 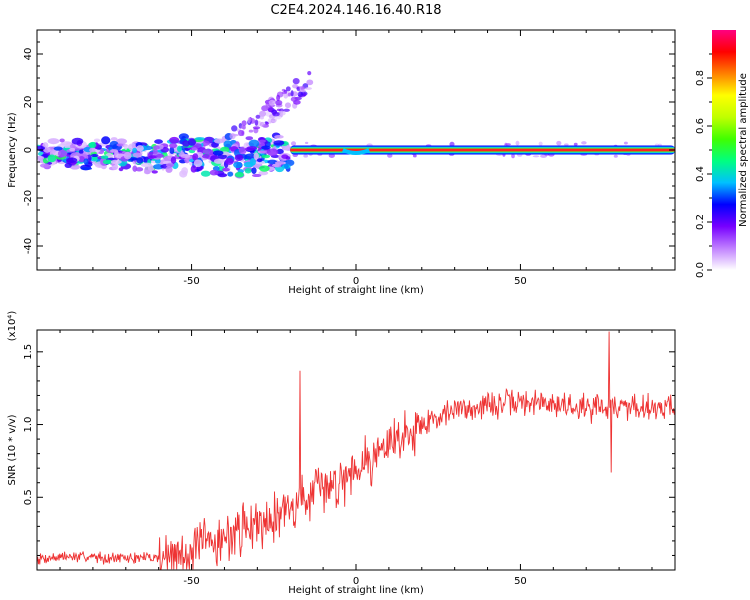 What do you see at coordinates (356, 590) in the screenshot?
I see `line-x-axis-label: Height of straight line (km)` at bounding box center [356, 590].